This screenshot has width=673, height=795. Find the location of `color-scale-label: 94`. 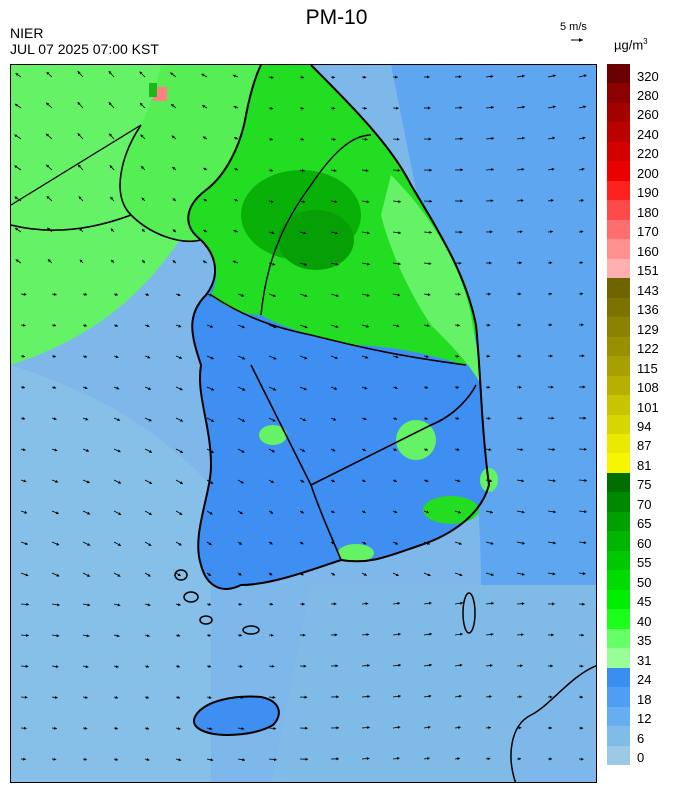

color-scale-label: 94 is located at coordinates (644, 426).